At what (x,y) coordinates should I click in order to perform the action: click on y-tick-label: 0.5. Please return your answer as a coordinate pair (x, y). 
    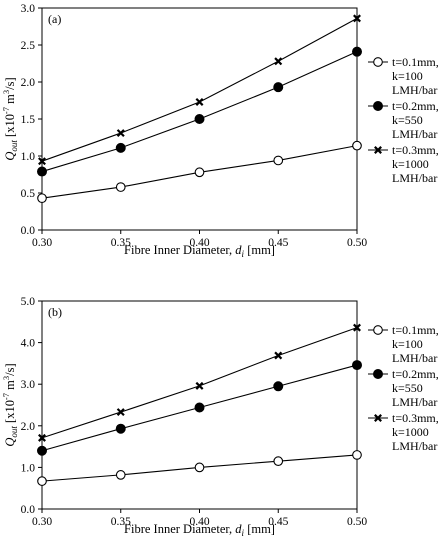
    Looking at the image, I should click on (28, 194).